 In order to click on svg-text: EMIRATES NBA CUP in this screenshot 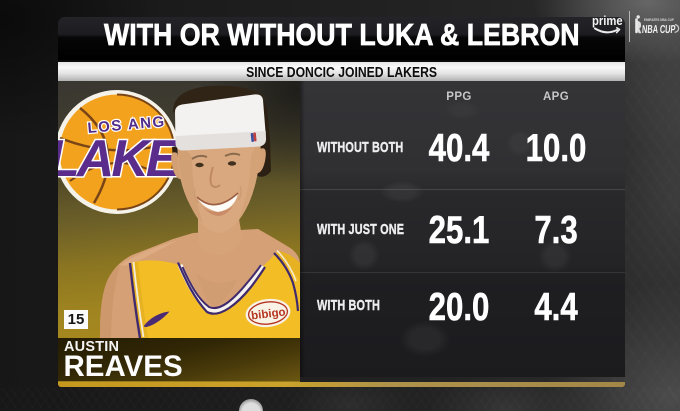, I will do `click(659, 20)`.